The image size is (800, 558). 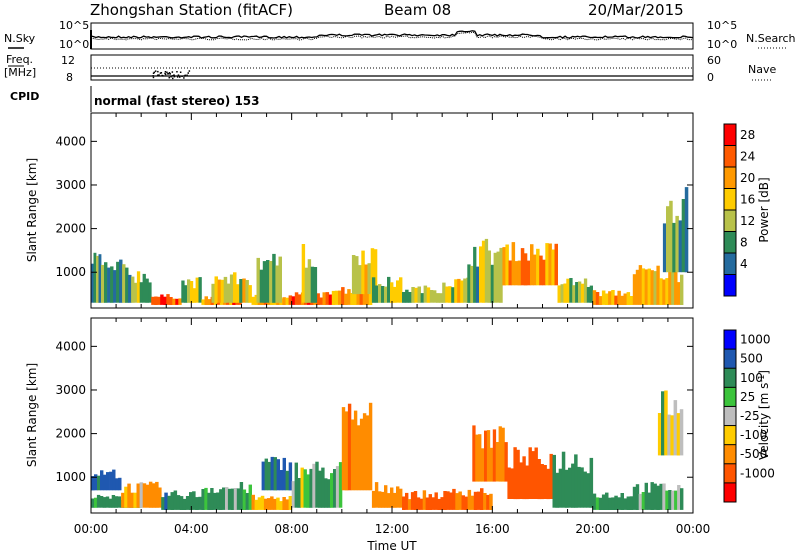 What do you see at coordinates (70, 185) in the screenshot?
I see `y-tick-label: 3000` at bounding box center [70, 185].